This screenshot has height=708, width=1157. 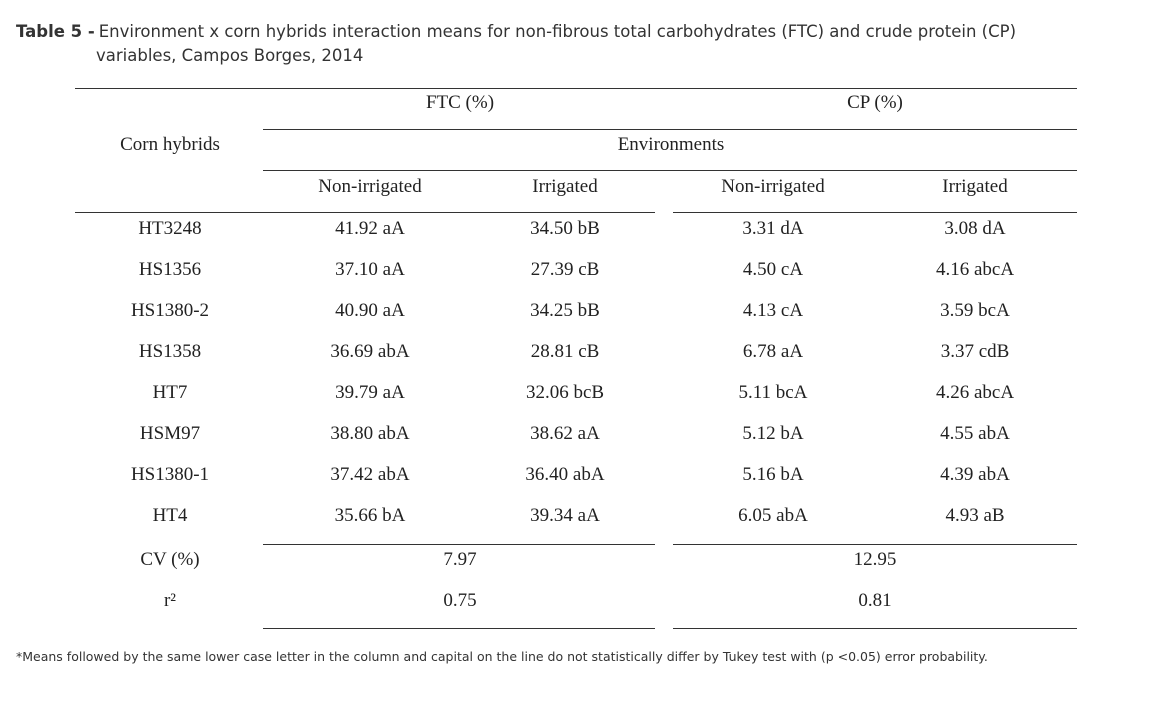 I want to click on hybrid-name: HS1356, so click(x=170, y=269).